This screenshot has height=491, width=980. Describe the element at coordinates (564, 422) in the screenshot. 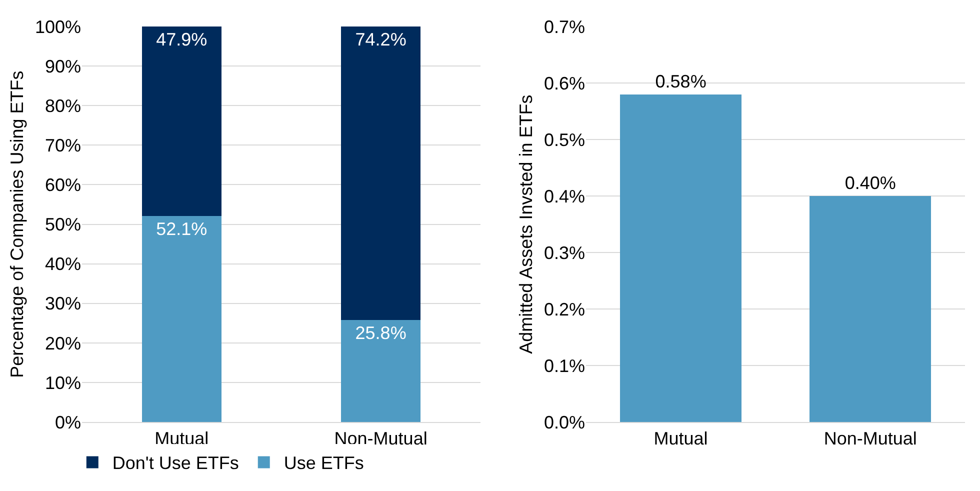

I see `y-tick-label: 0.0%` at that location.